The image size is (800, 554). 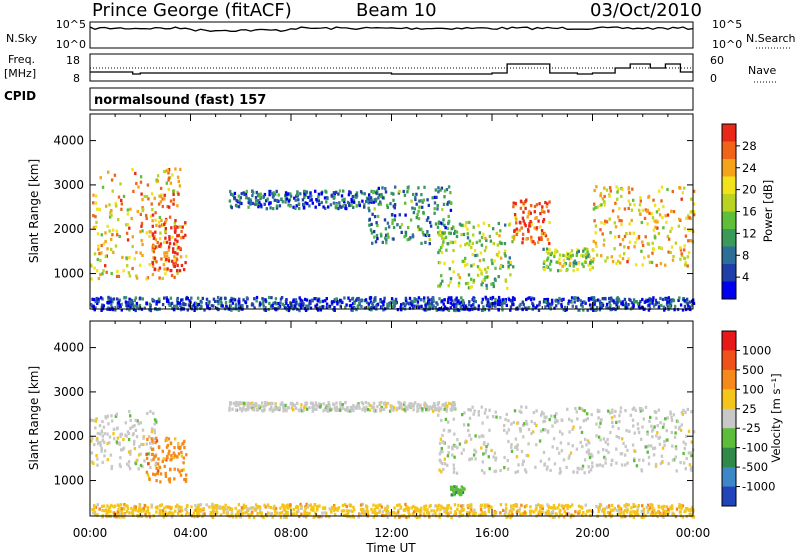 What do you see at coordinates (729, 418) in the screenshot?
I see `colorbar-frame` at bounding box center [729, 418].